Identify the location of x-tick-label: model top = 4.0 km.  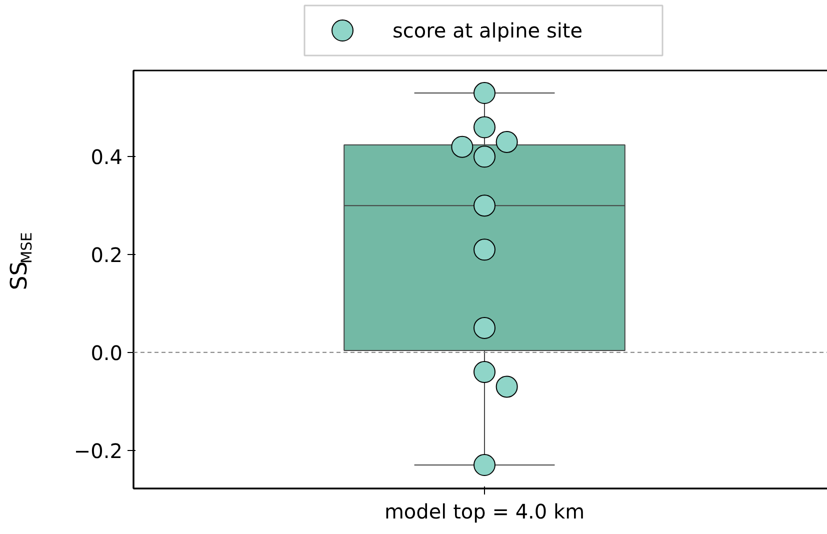
(484, 512).